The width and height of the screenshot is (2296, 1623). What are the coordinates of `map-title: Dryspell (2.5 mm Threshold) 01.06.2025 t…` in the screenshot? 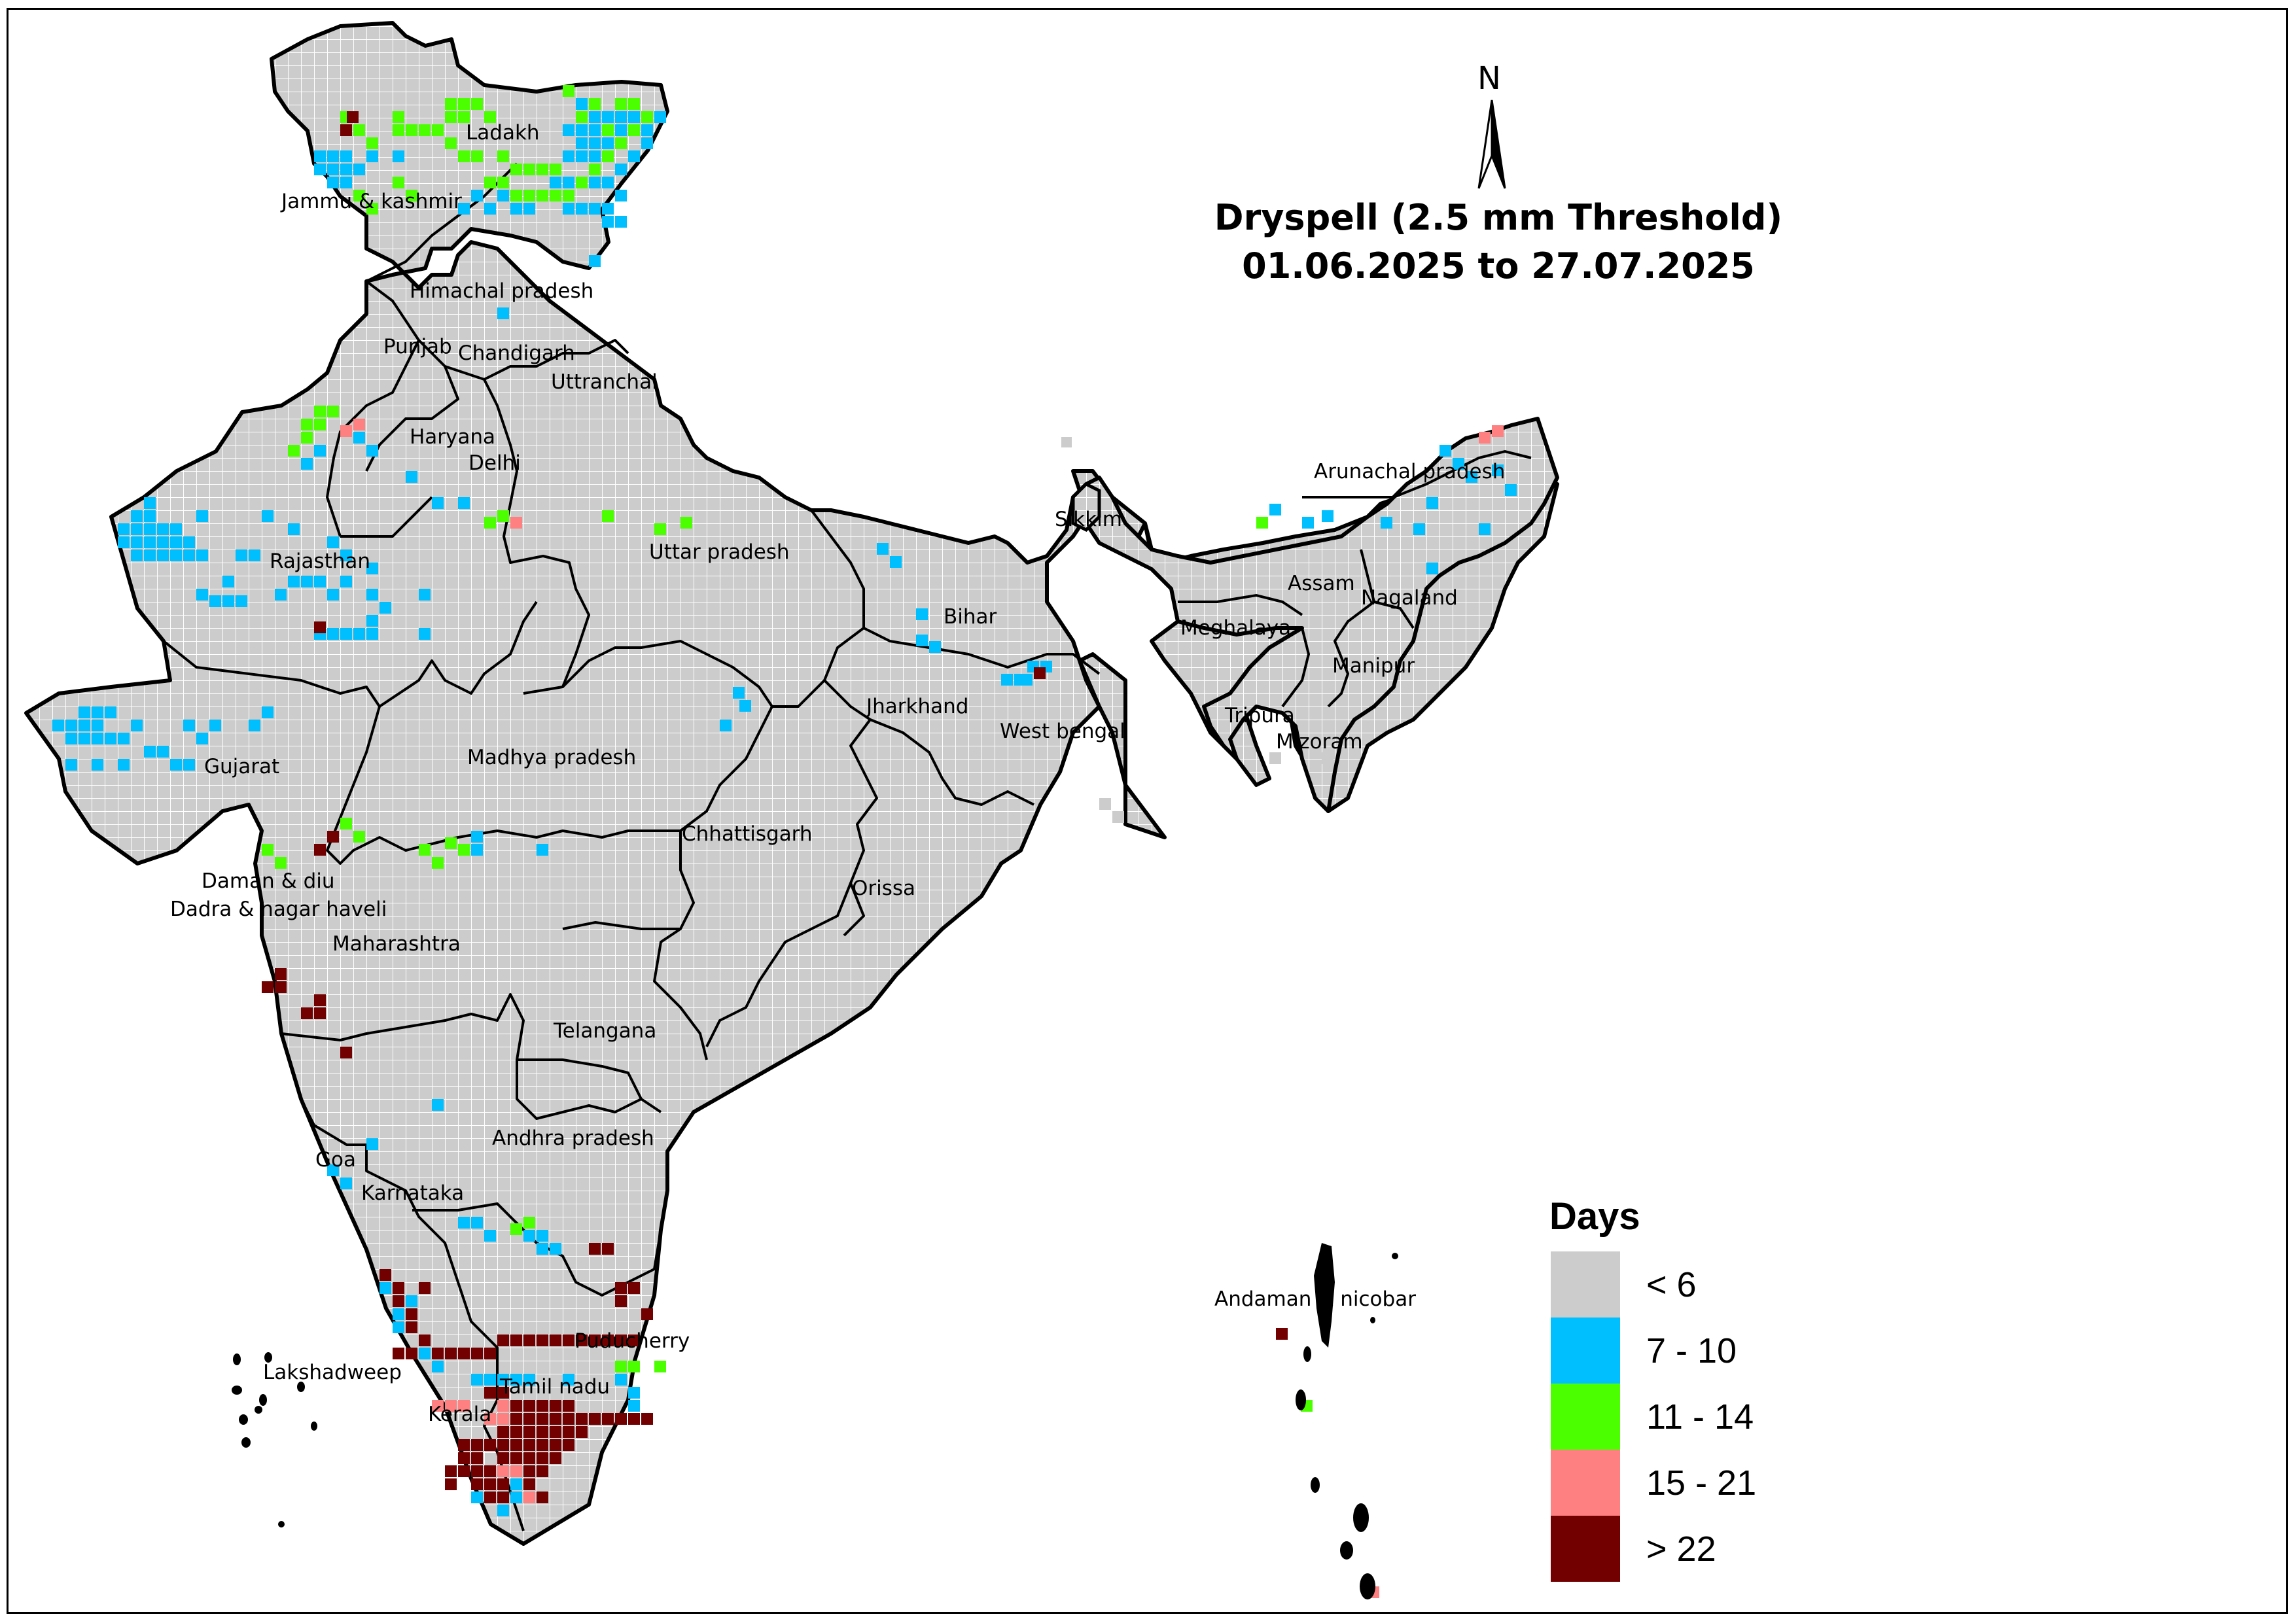 It's located at (1498, 242).